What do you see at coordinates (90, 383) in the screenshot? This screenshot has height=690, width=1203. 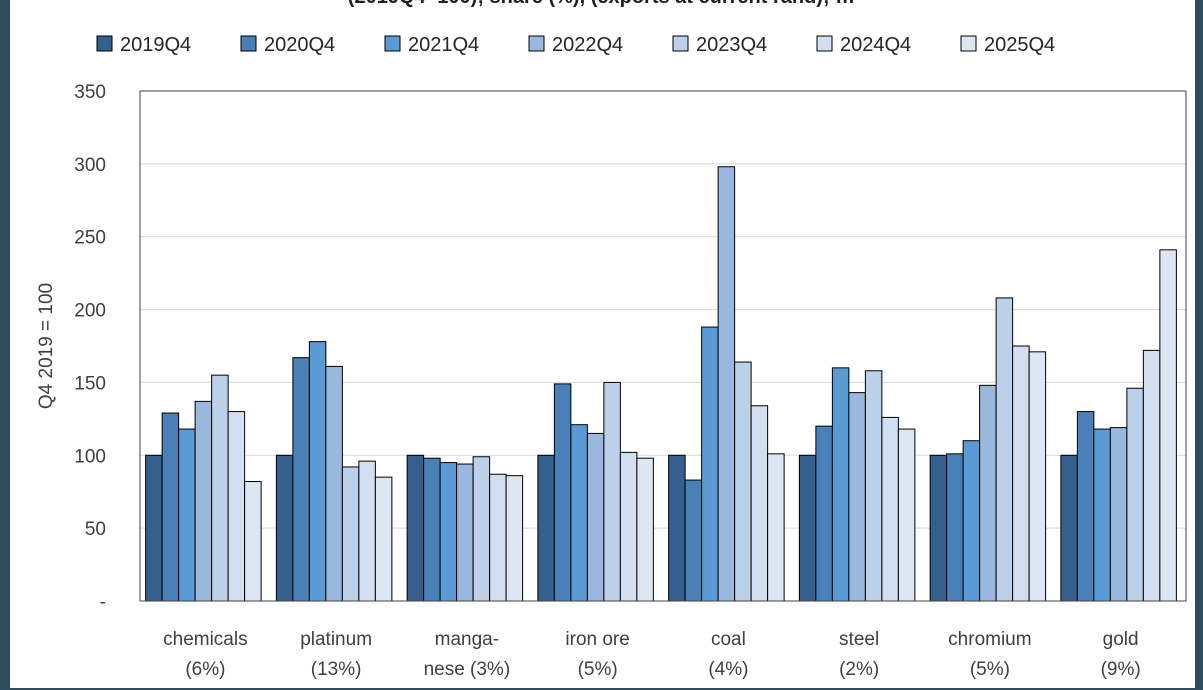 I see `y-tick-label: 150` at bounding box center [90, 383].